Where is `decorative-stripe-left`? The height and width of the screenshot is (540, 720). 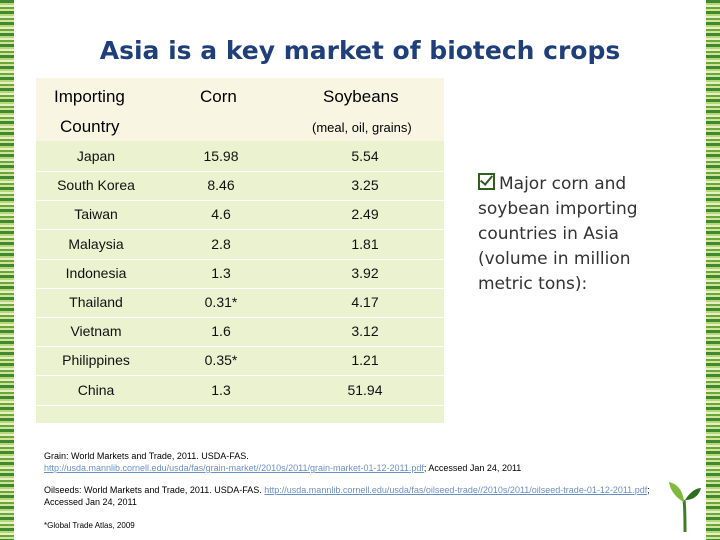
decorative-stripe-left is located at coordinates (7, 270).